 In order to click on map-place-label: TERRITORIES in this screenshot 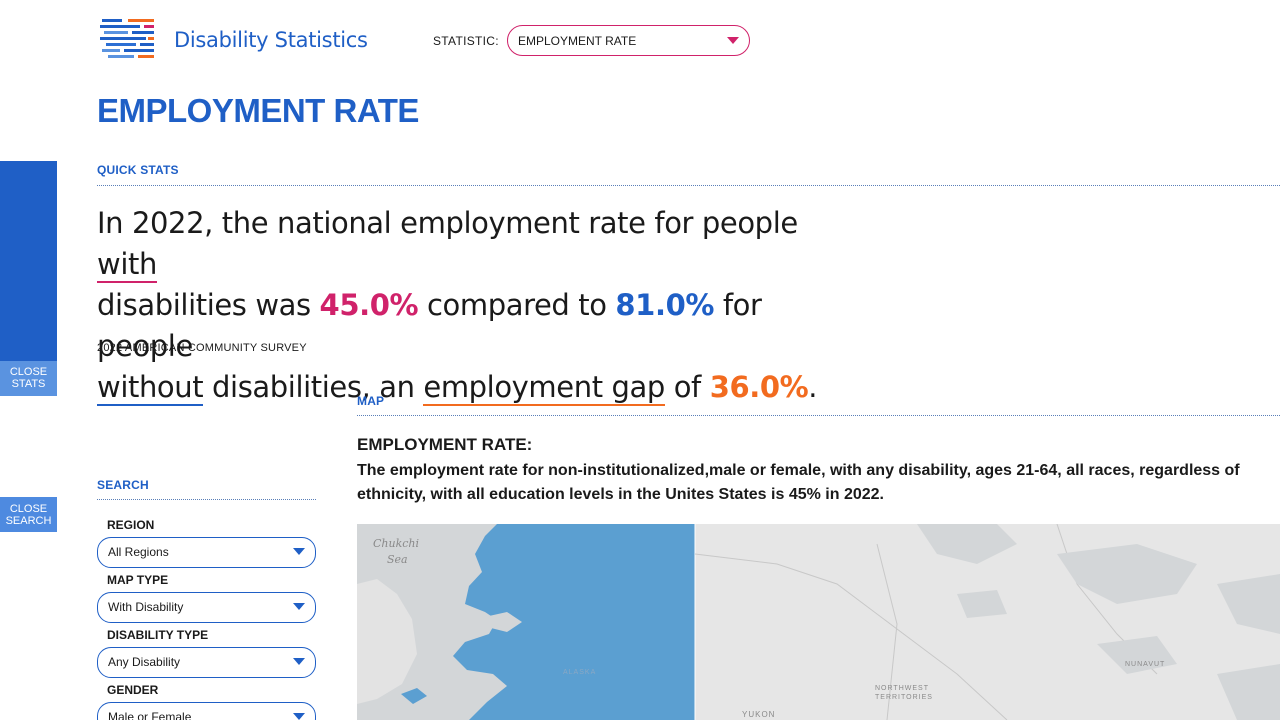, I will do `click(904, 697)`.